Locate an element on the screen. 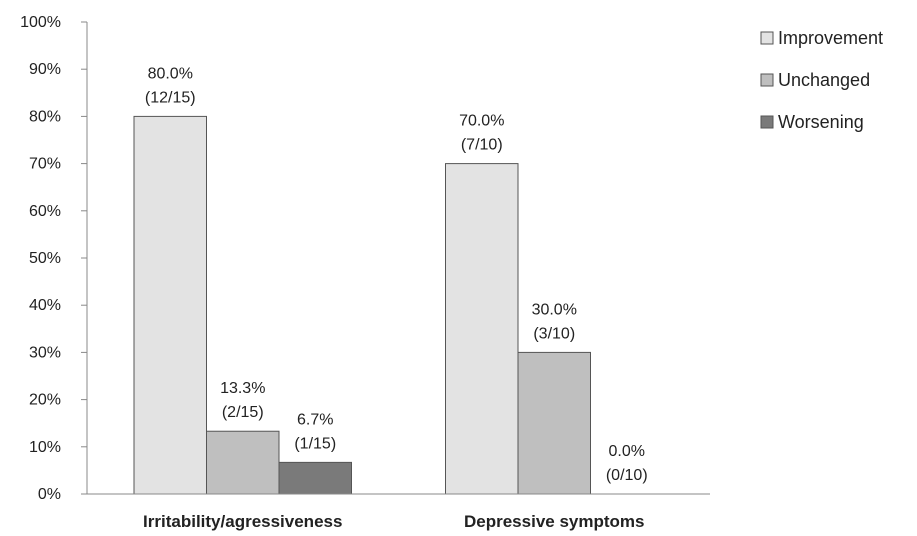 The image size is (917, 536). y-tick-label: 100% is located at coordinates (40, 22).